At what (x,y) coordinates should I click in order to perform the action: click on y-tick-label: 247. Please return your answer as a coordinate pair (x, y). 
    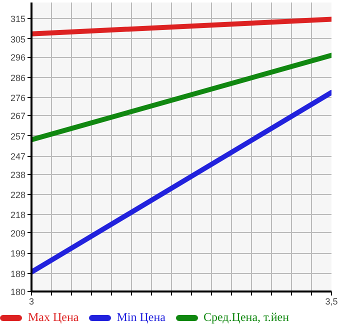
    Looking at the image, I should click on (18, 157).